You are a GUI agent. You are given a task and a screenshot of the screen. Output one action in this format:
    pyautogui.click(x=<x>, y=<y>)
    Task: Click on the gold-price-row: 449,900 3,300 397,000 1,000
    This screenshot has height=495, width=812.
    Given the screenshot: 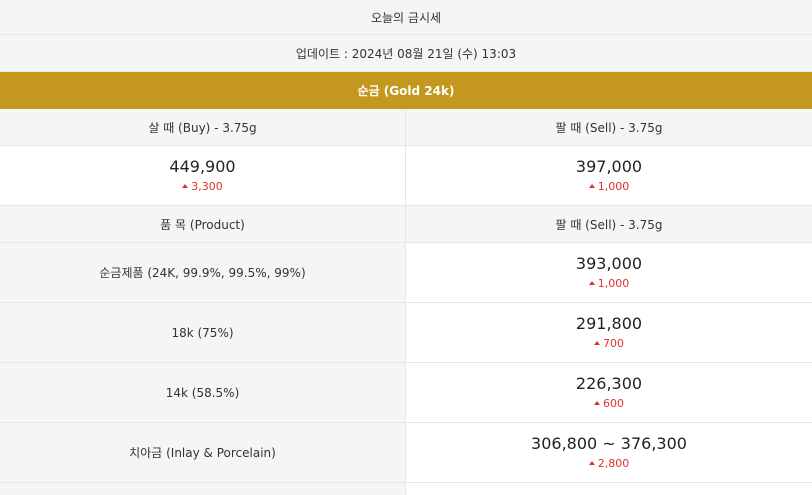 What is the action you would take?
    pyautogui.click(x=406, y=176)
    